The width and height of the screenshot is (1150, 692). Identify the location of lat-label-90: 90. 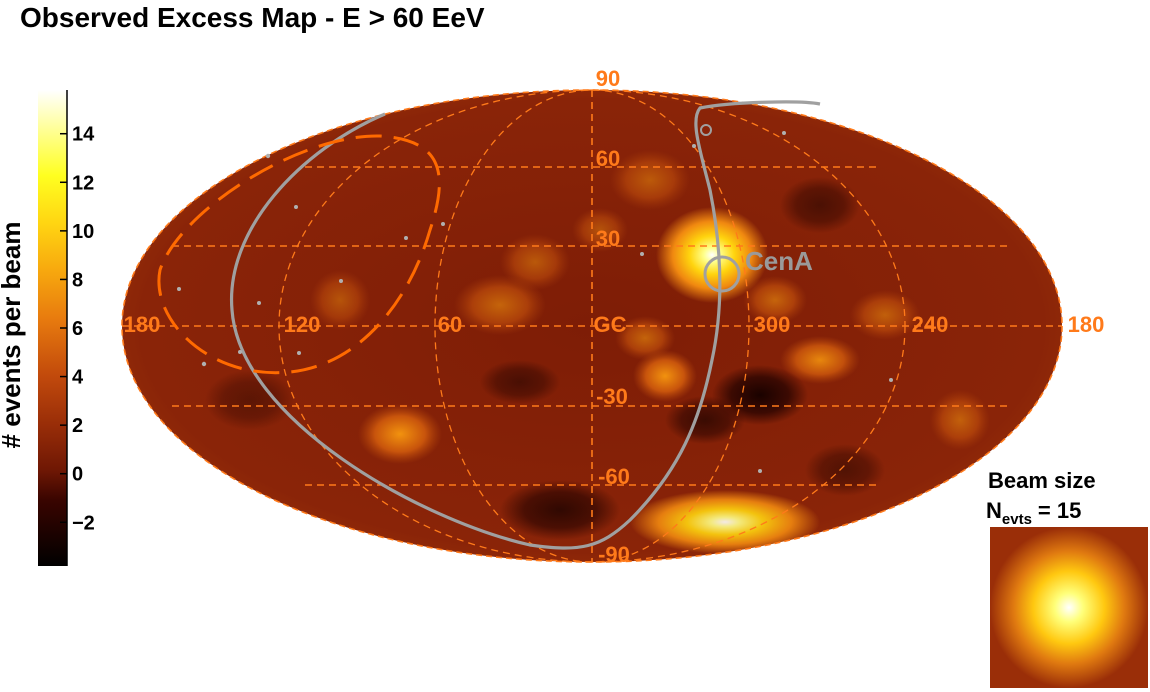
(608, 78).